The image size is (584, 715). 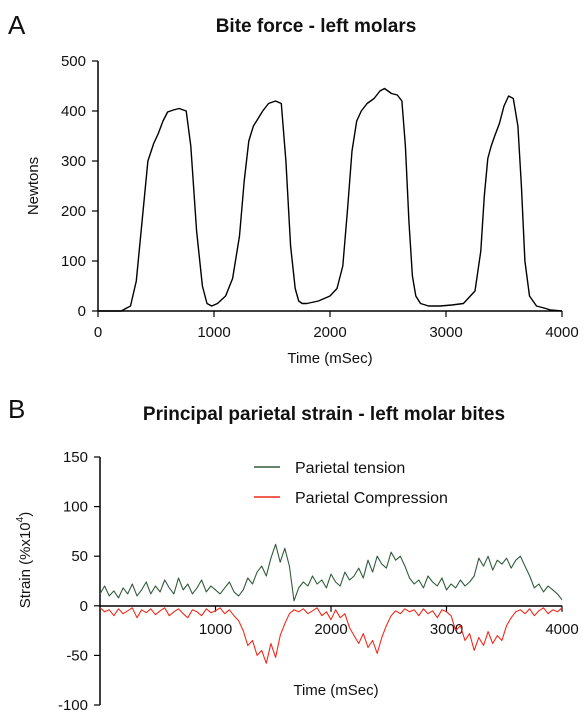 What do you see at coordinates (335, 690) in the screenshot?
I see `panel-b-x-axis-label: Time (mSec)` at bounding box center [335, 690].